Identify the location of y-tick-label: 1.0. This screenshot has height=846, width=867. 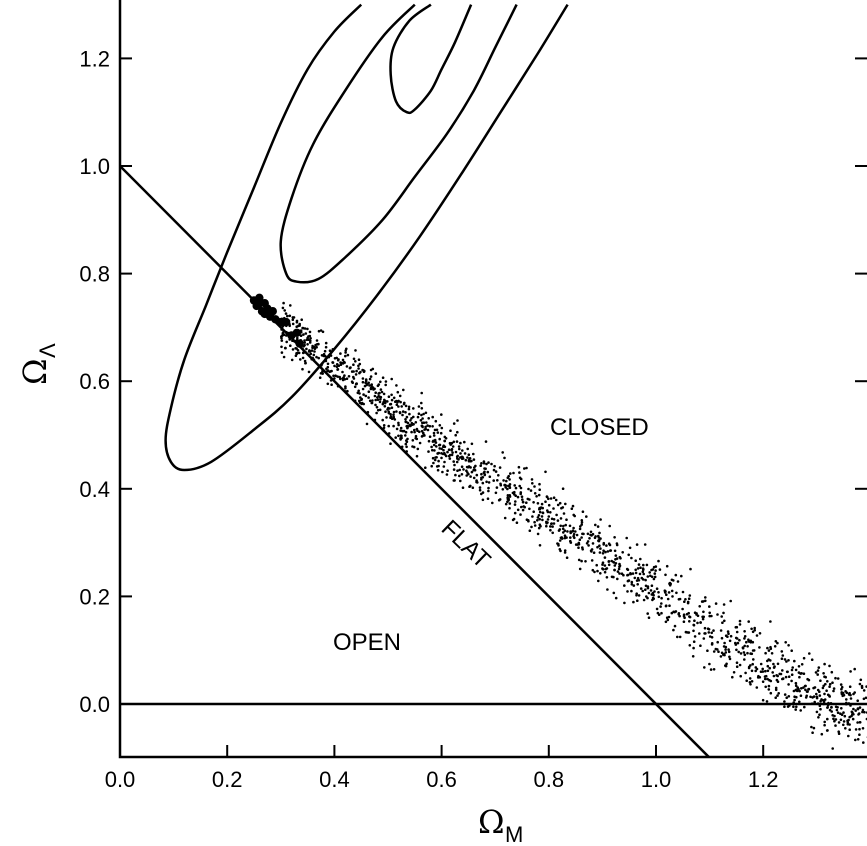
(94, 166).